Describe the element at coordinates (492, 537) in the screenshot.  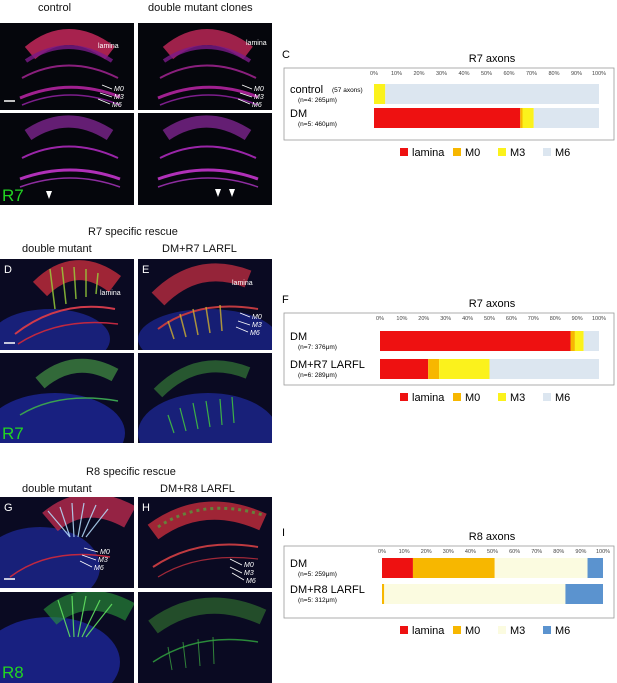
I see `chart-i-title: R8 axons` at that location.